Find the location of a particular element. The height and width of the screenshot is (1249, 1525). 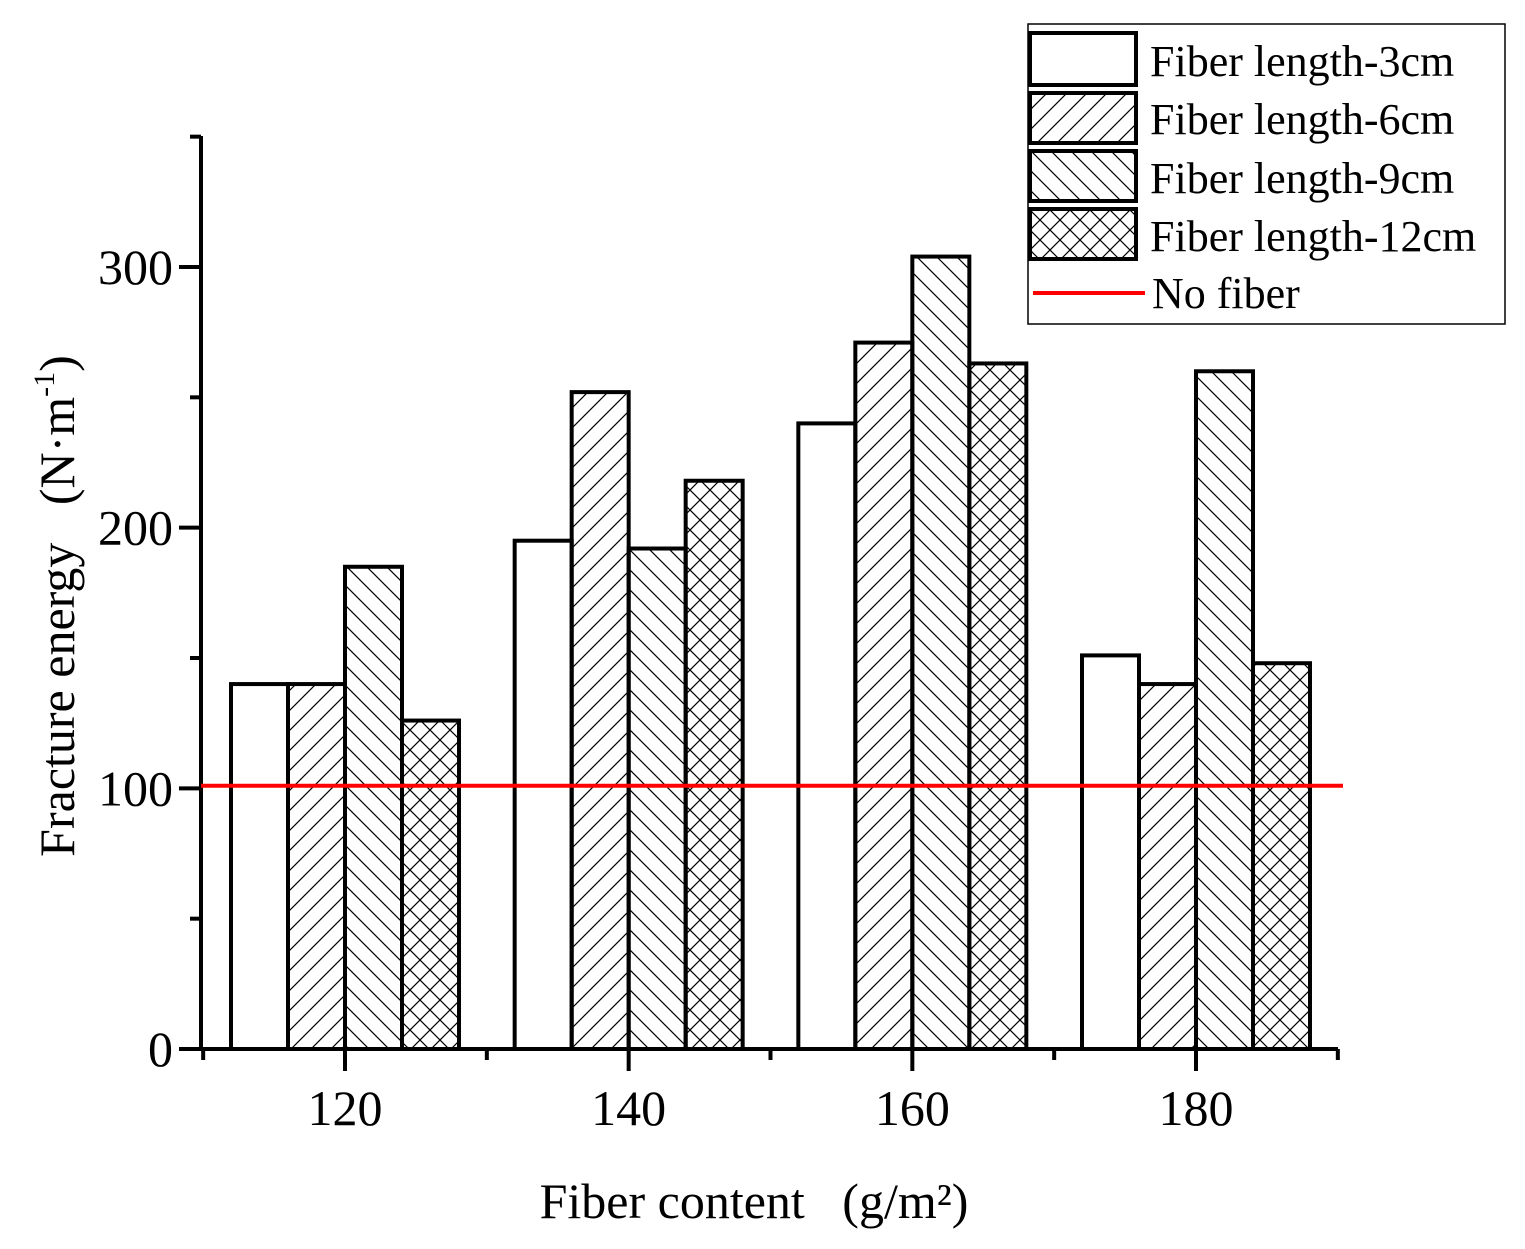

legend-swatch-12cm is located at coordinates (1083, 234).